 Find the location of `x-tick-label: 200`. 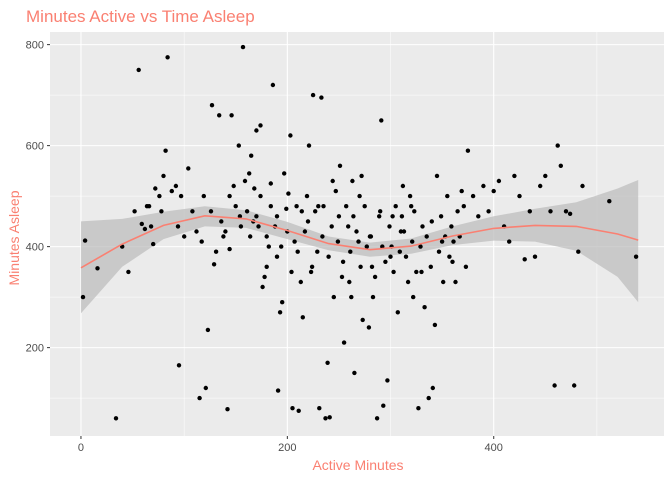

x-tick-label: 200 is located at coordinates (287, 448).